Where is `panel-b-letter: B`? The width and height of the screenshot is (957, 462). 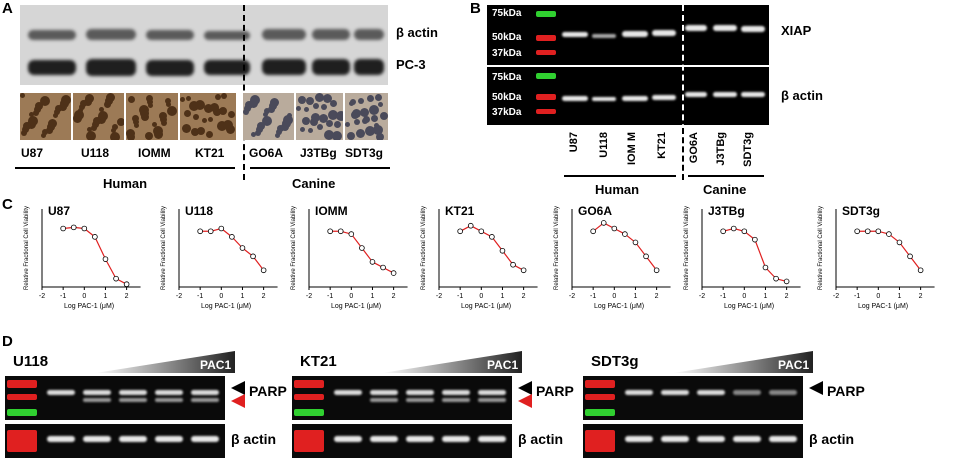 panel-b-letter: B is located at coordinates (475, 8).